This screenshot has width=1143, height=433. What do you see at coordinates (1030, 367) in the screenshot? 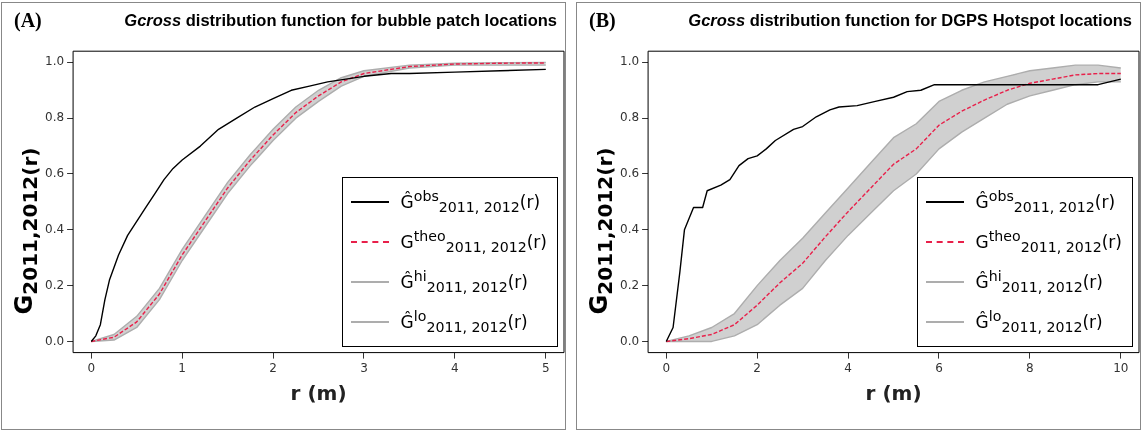
I see `x-tick-label: 8` at bounding box center [1030, 367].